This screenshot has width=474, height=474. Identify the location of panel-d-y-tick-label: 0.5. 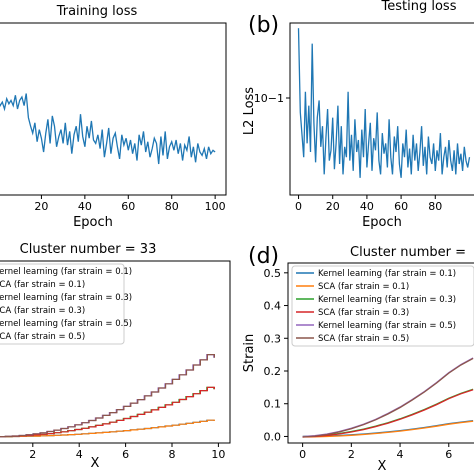
(273, 273).